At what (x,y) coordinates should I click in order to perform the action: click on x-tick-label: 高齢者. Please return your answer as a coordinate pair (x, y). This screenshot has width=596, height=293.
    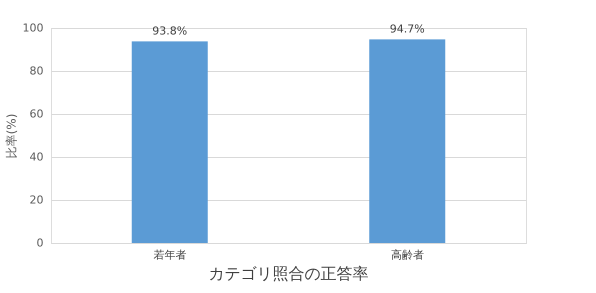
    Looking at the image, I should click on (407, 255).